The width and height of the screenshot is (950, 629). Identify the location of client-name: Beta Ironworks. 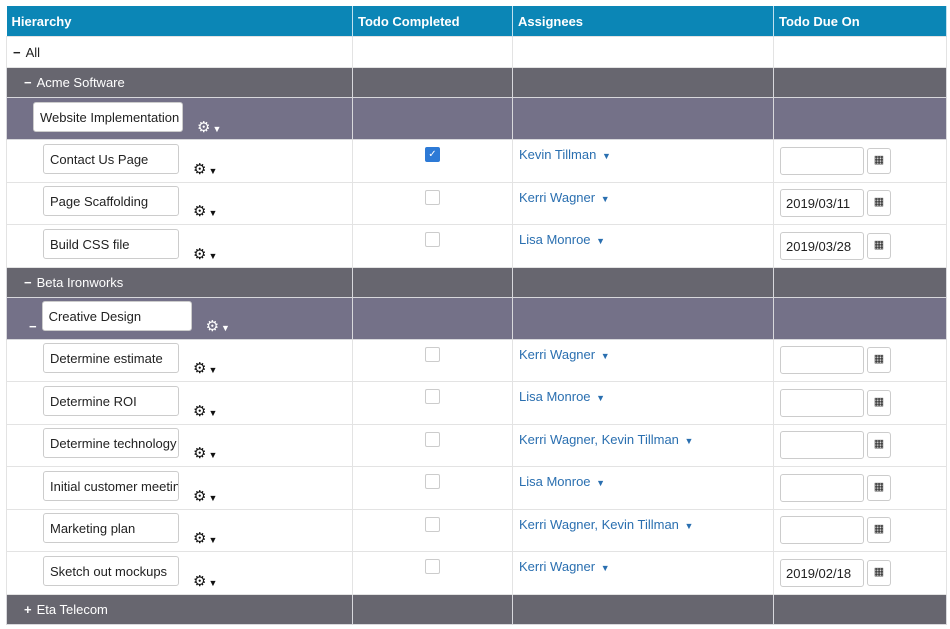
(80, 282).